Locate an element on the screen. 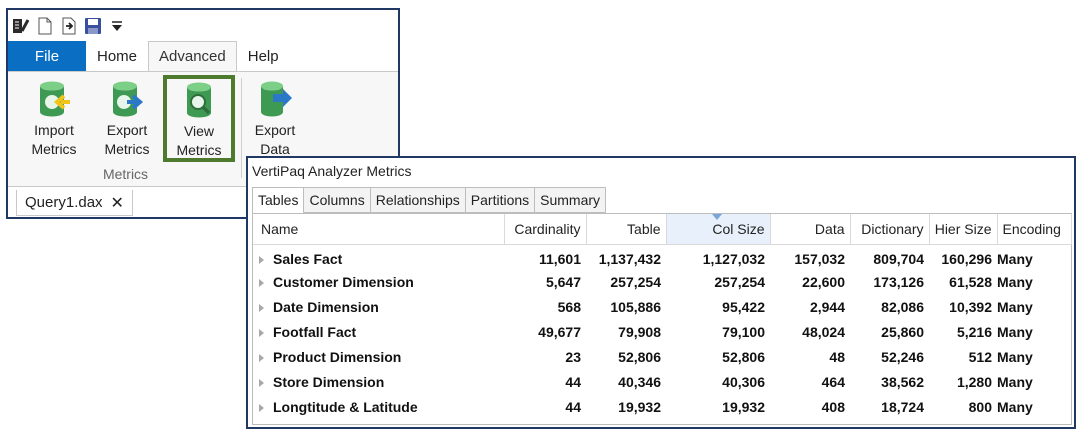 The width and height of the screenshot is (1080, 435). export-metrics-icon is located at coordinates (128, 99).